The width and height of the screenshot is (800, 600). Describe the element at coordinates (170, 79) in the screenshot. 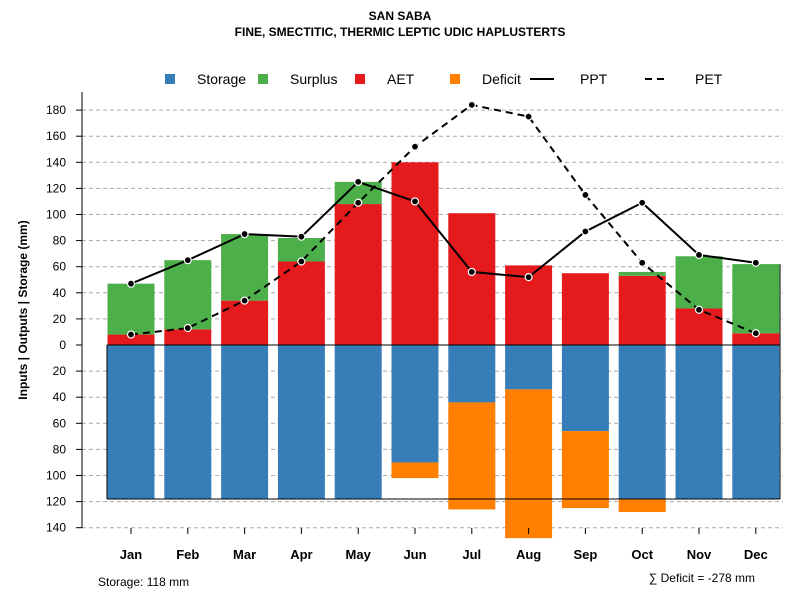

I see `legend-swatch-storage` at that location.